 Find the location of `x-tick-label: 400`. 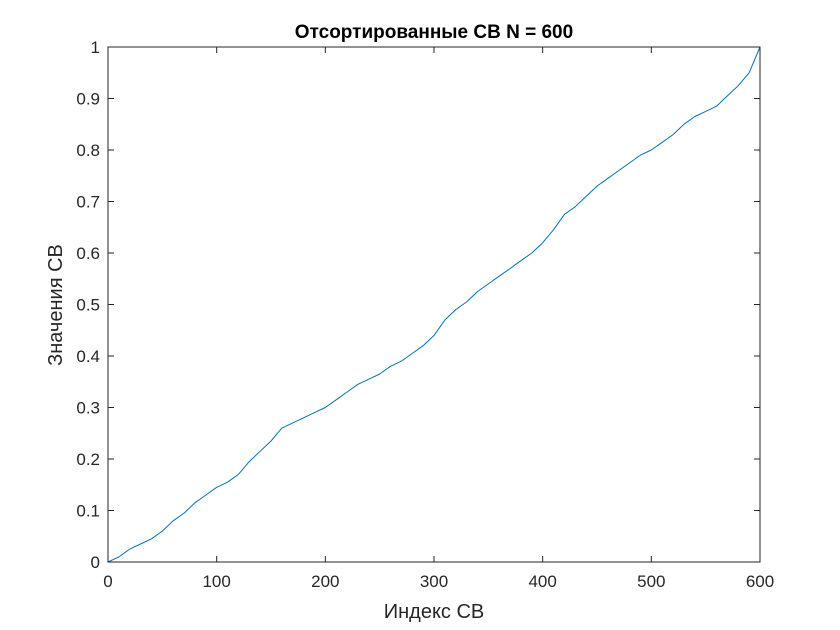

x-tick-label: 400 is located at coordinates (542, 581).